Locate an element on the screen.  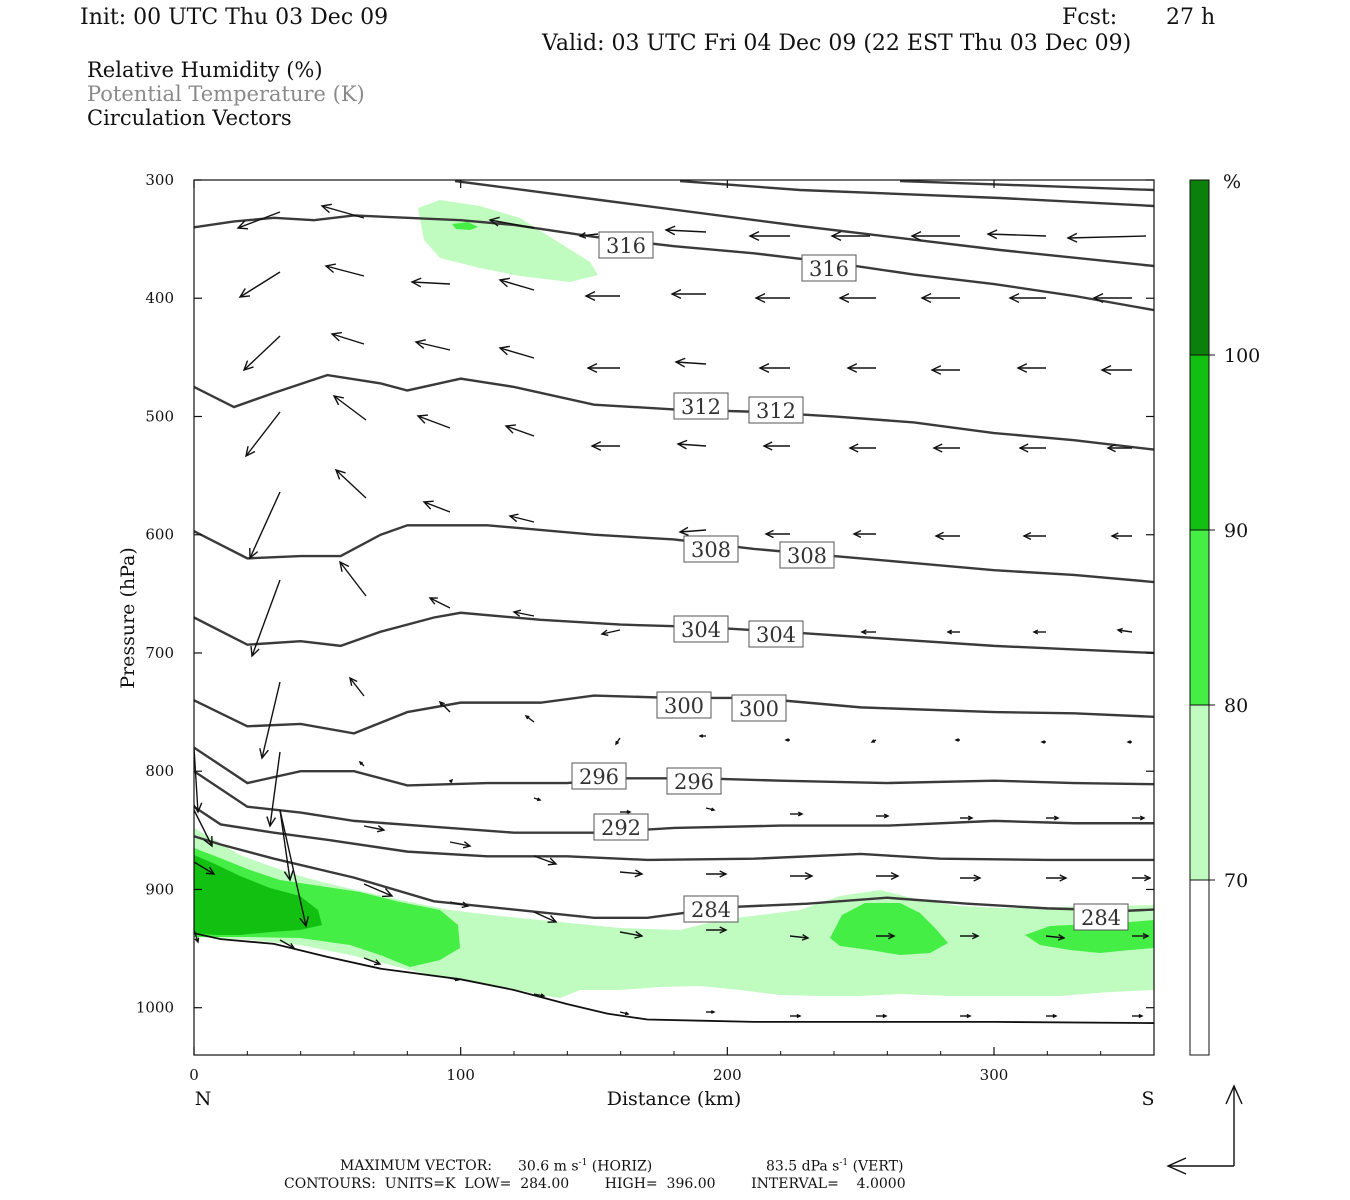
rh-upper-patch is located at coordinates (508, 241).